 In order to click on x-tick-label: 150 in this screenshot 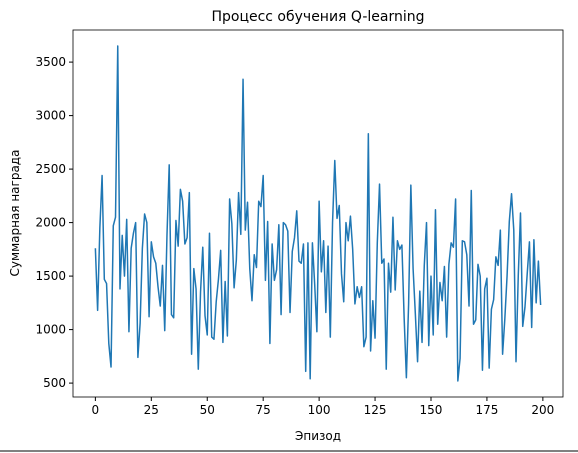, I will do `click(431, 410)`.